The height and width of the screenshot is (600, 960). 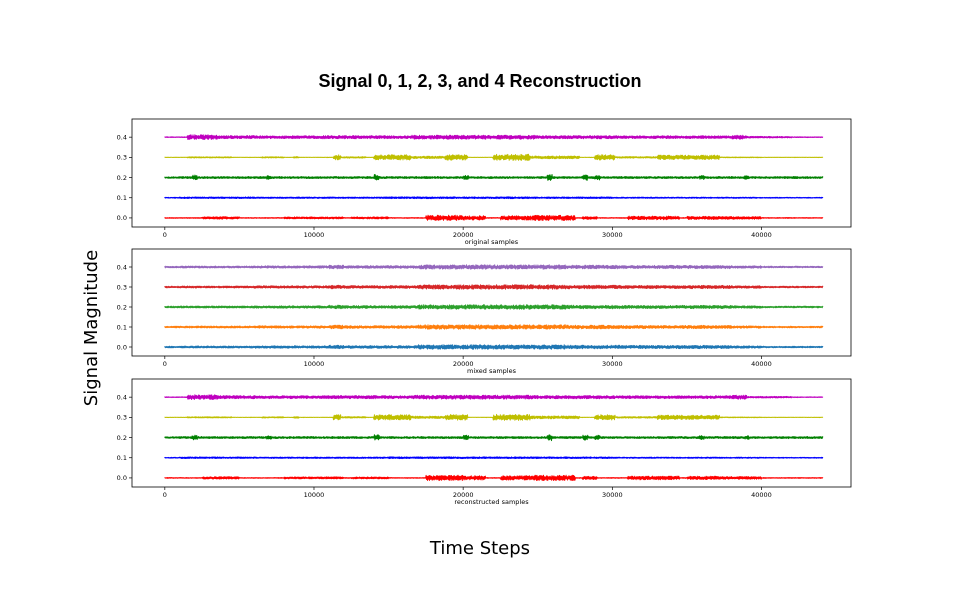 I want to click on subplot-xlabel: original samples, so click(x=492, y=242).